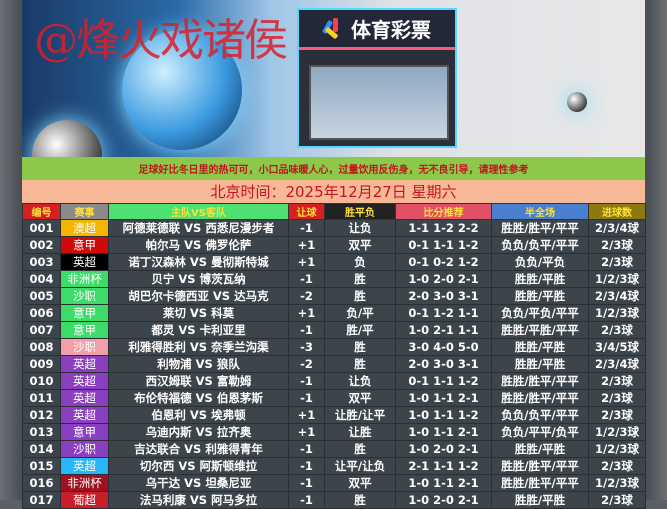  Describe the element at coordinates (540, 245) in the screenshot. I see `half-full-pick: 负负/负平/平平` at that location.